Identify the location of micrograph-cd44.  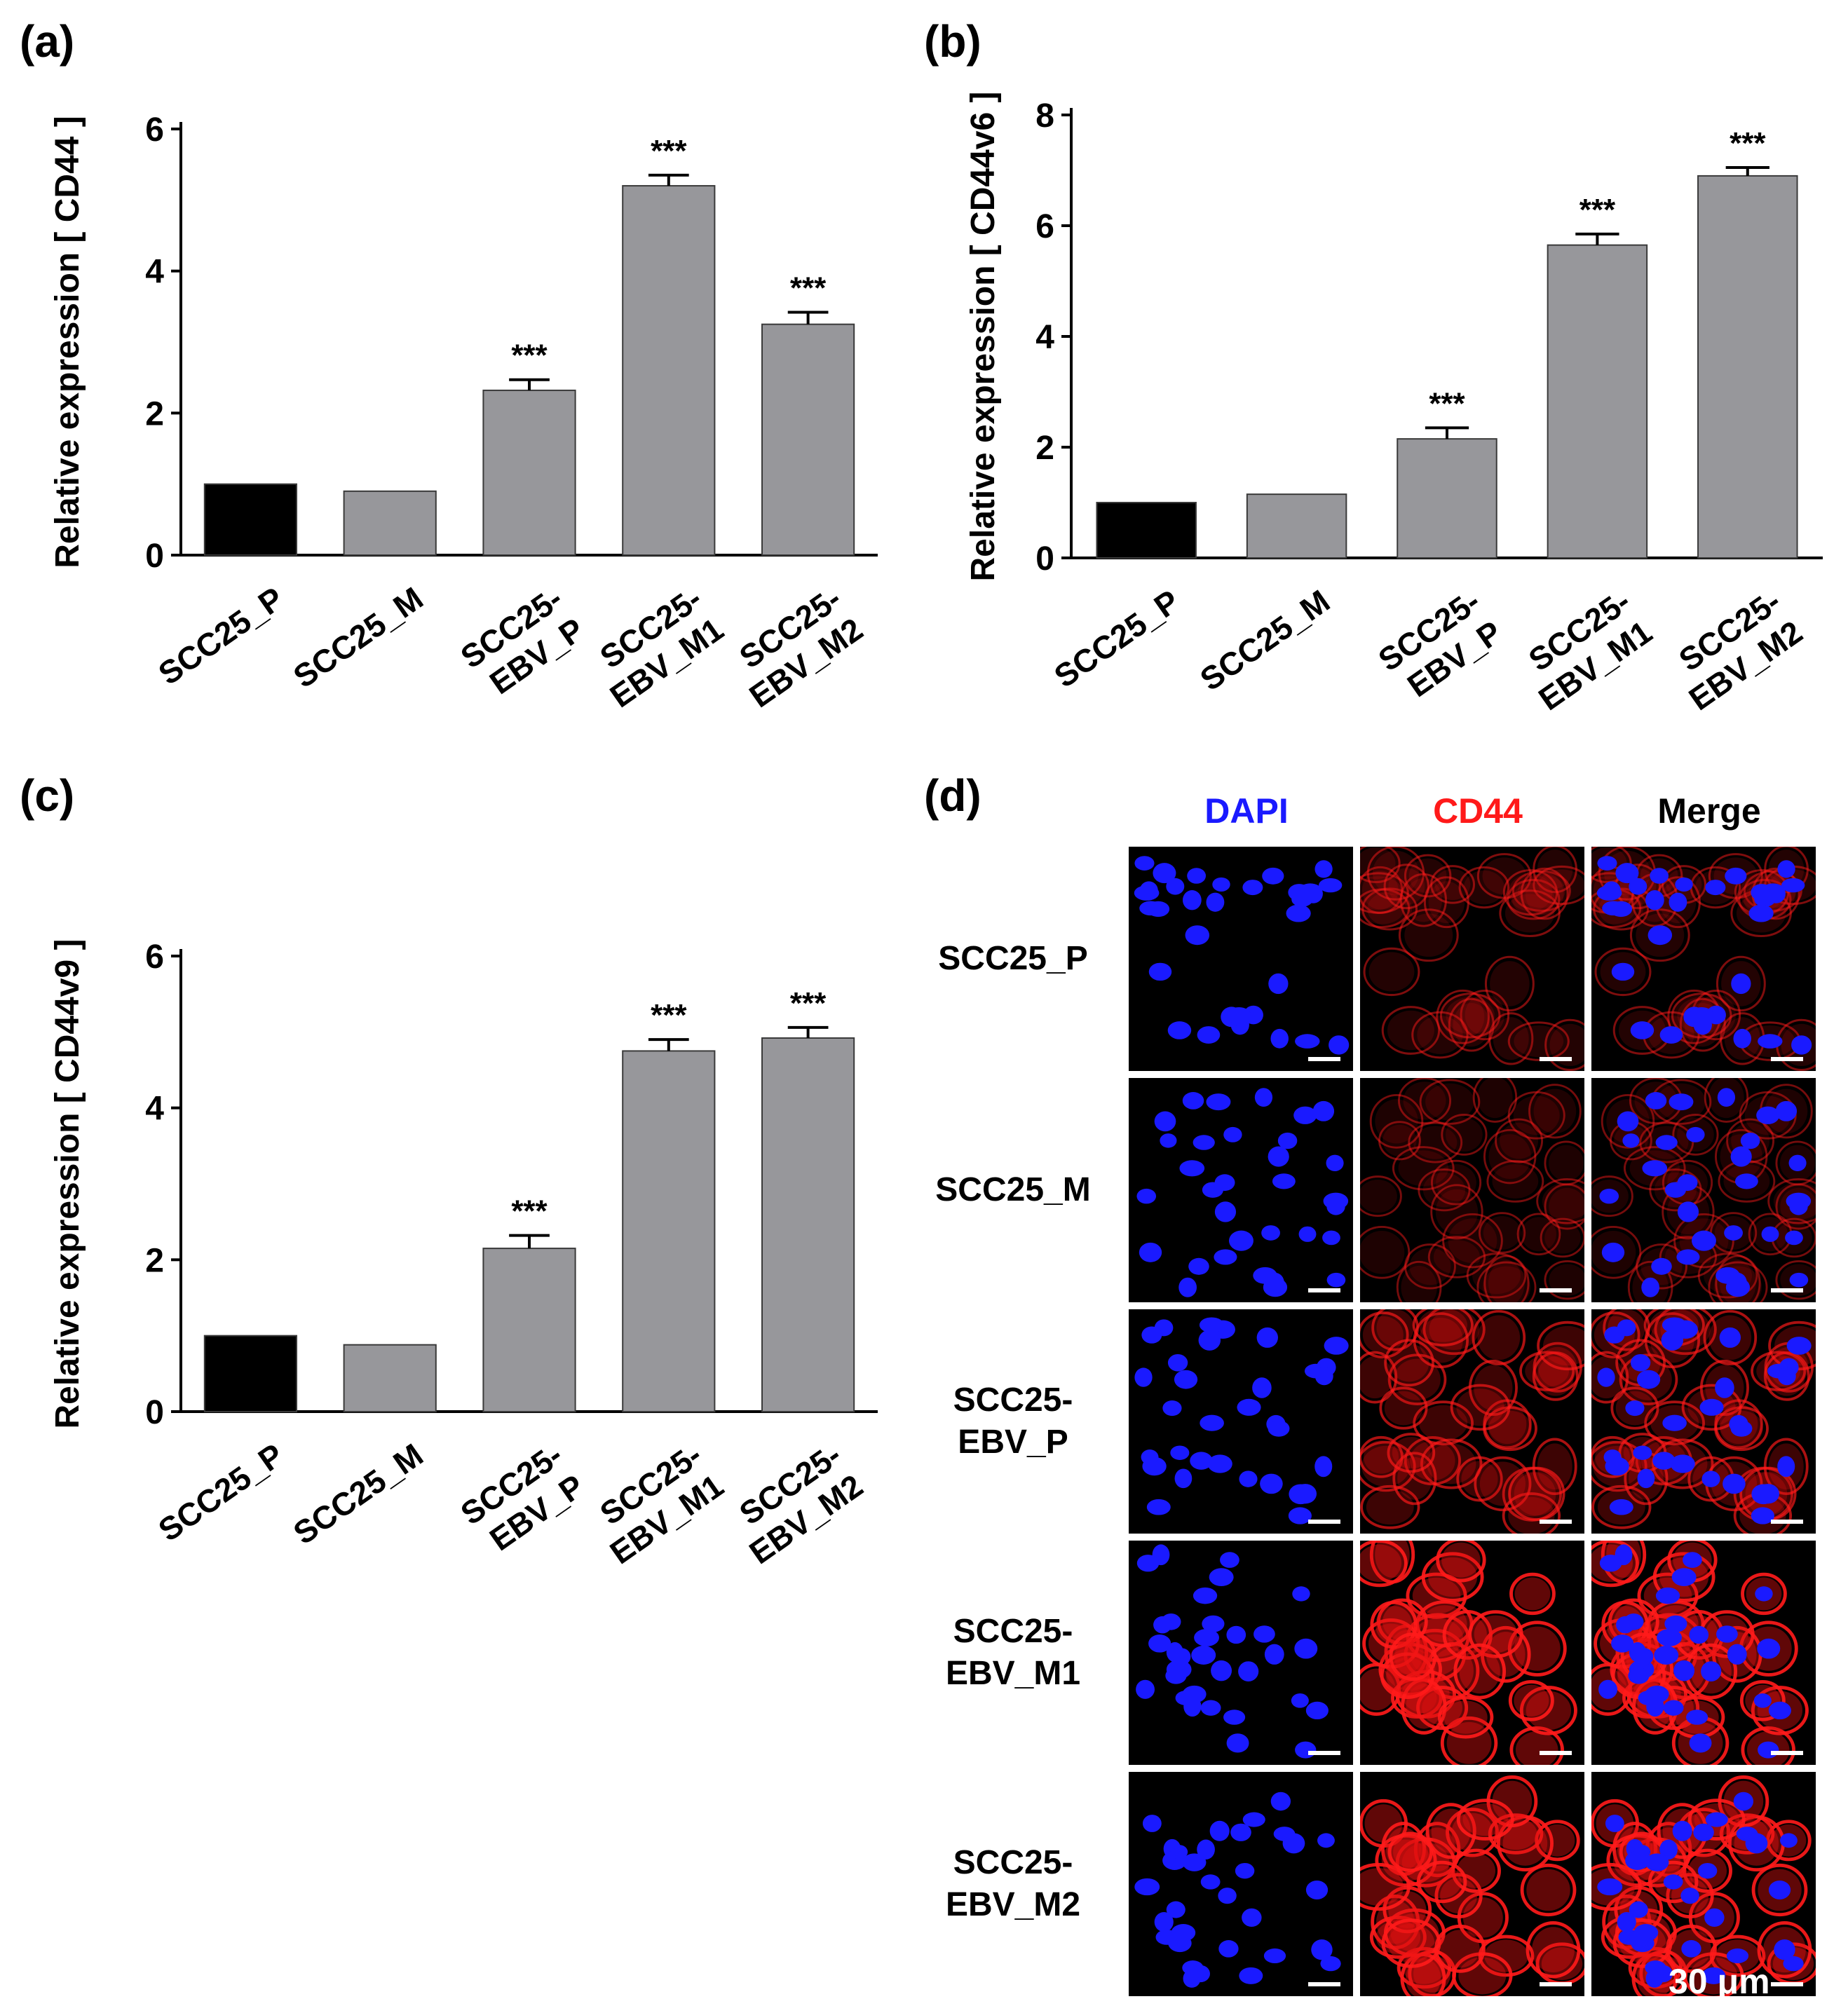
(1472, 1421).